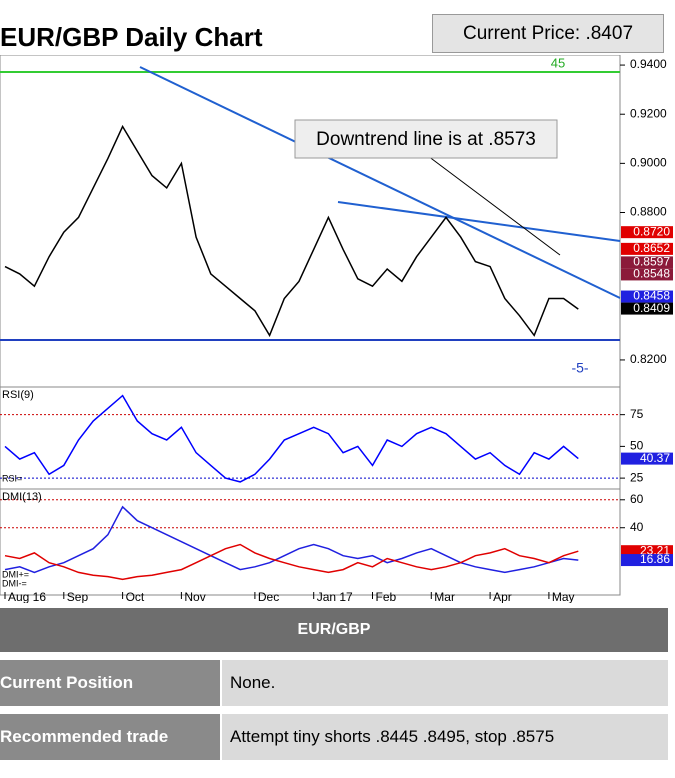 Image resolution: width=675 pixels, height=778 pixels. What do you see at coordinates (579, 368) in the screenshot?
I see `wave-label: -5-` at bounding box center [579, 368].